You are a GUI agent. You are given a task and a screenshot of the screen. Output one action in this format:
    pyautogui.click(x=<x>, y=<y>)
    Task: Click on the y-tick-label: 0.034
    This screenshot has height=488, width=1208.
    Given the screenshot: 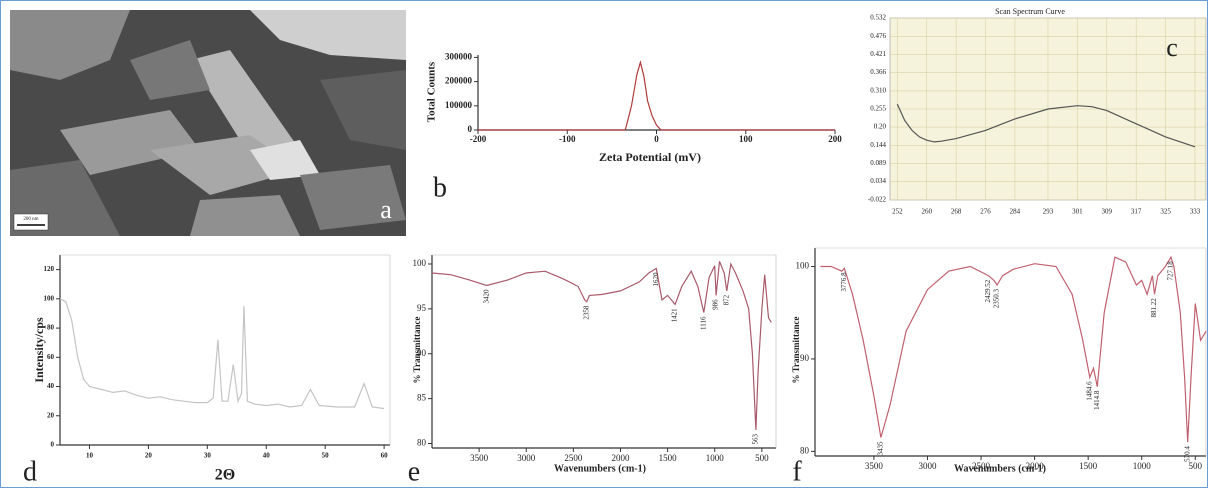 What is the action you would take?
    pyautogui.click(x=878, y=181)
    